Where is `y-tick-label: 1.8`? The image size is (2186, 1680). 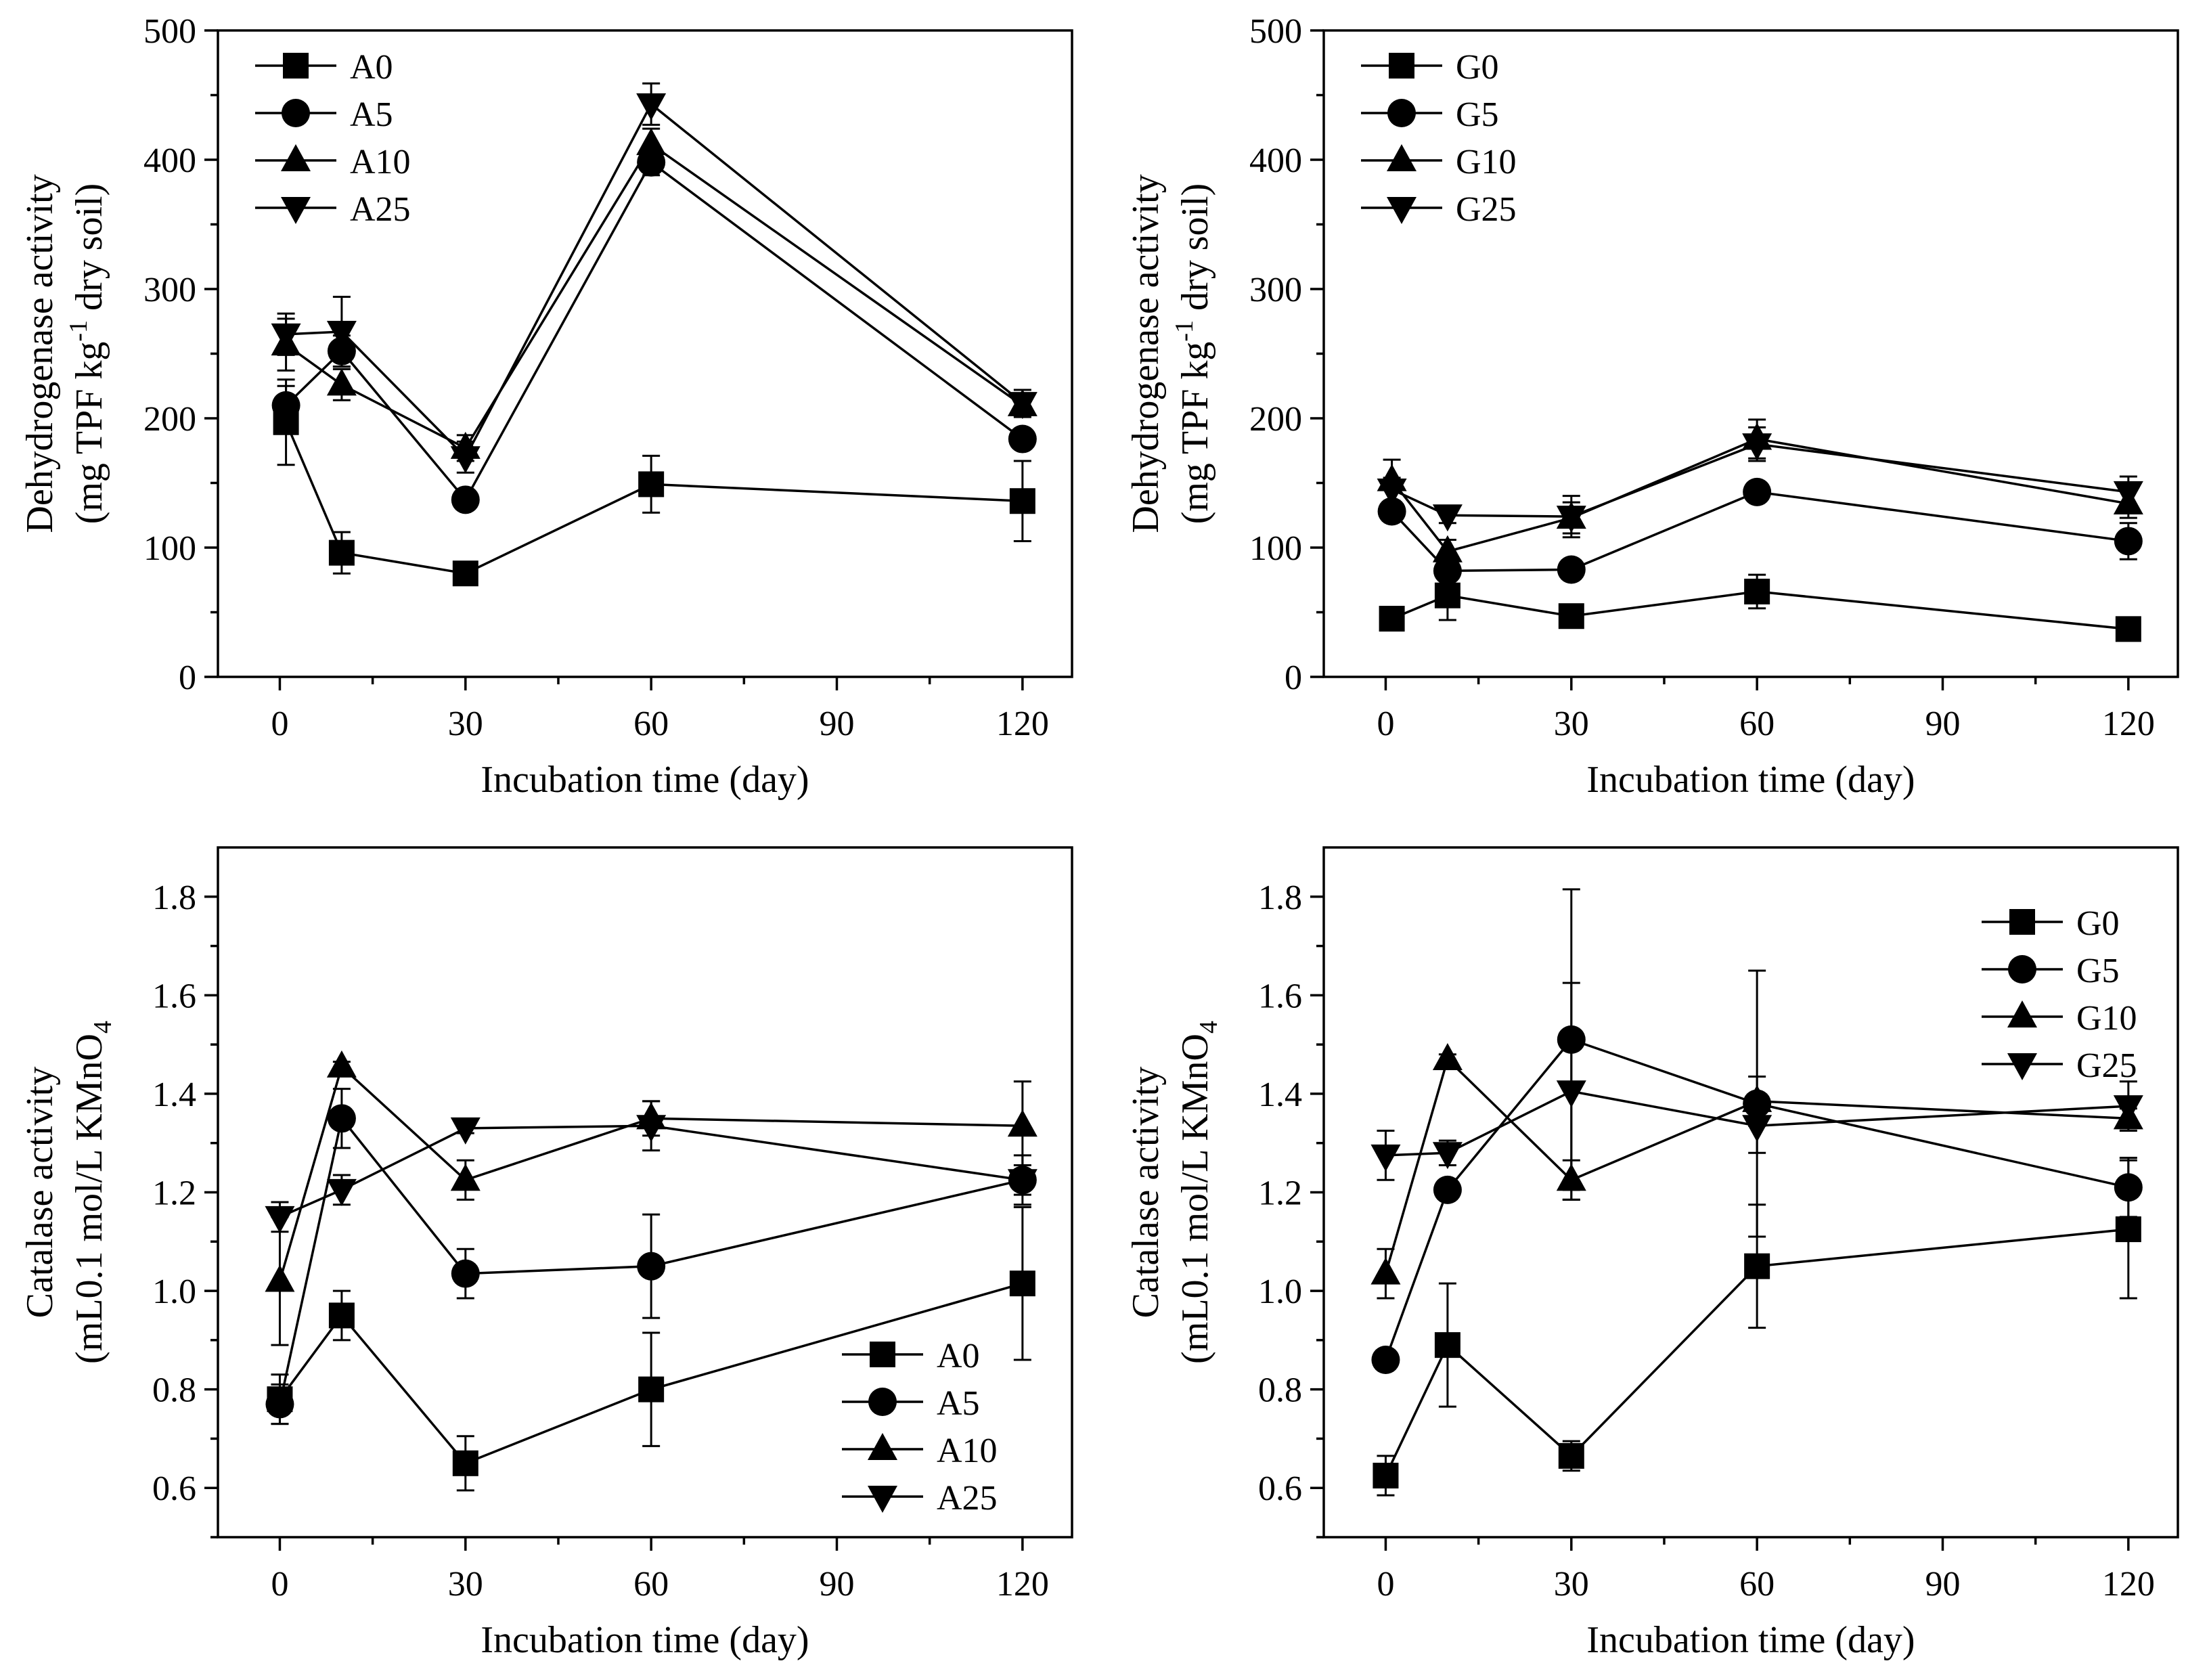
y-tick-label: 1.8 is located at coordinates (174, 898).